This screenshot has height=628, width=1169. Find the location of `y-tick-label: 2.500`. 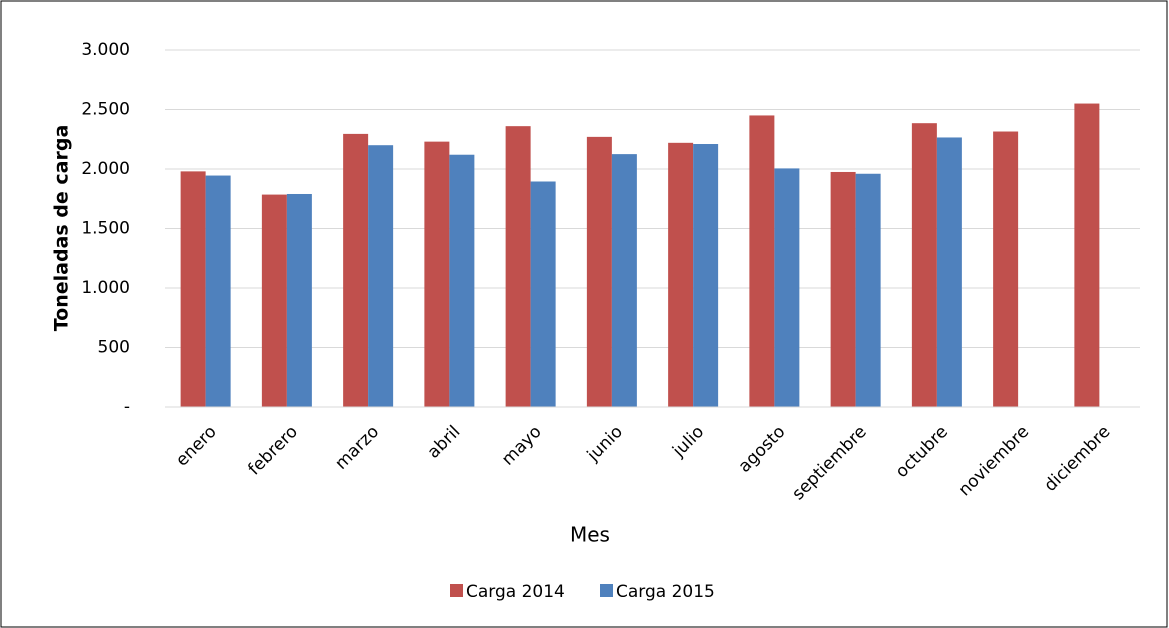

y-tick-label: 2.500 is located at coordinates (105, 110).